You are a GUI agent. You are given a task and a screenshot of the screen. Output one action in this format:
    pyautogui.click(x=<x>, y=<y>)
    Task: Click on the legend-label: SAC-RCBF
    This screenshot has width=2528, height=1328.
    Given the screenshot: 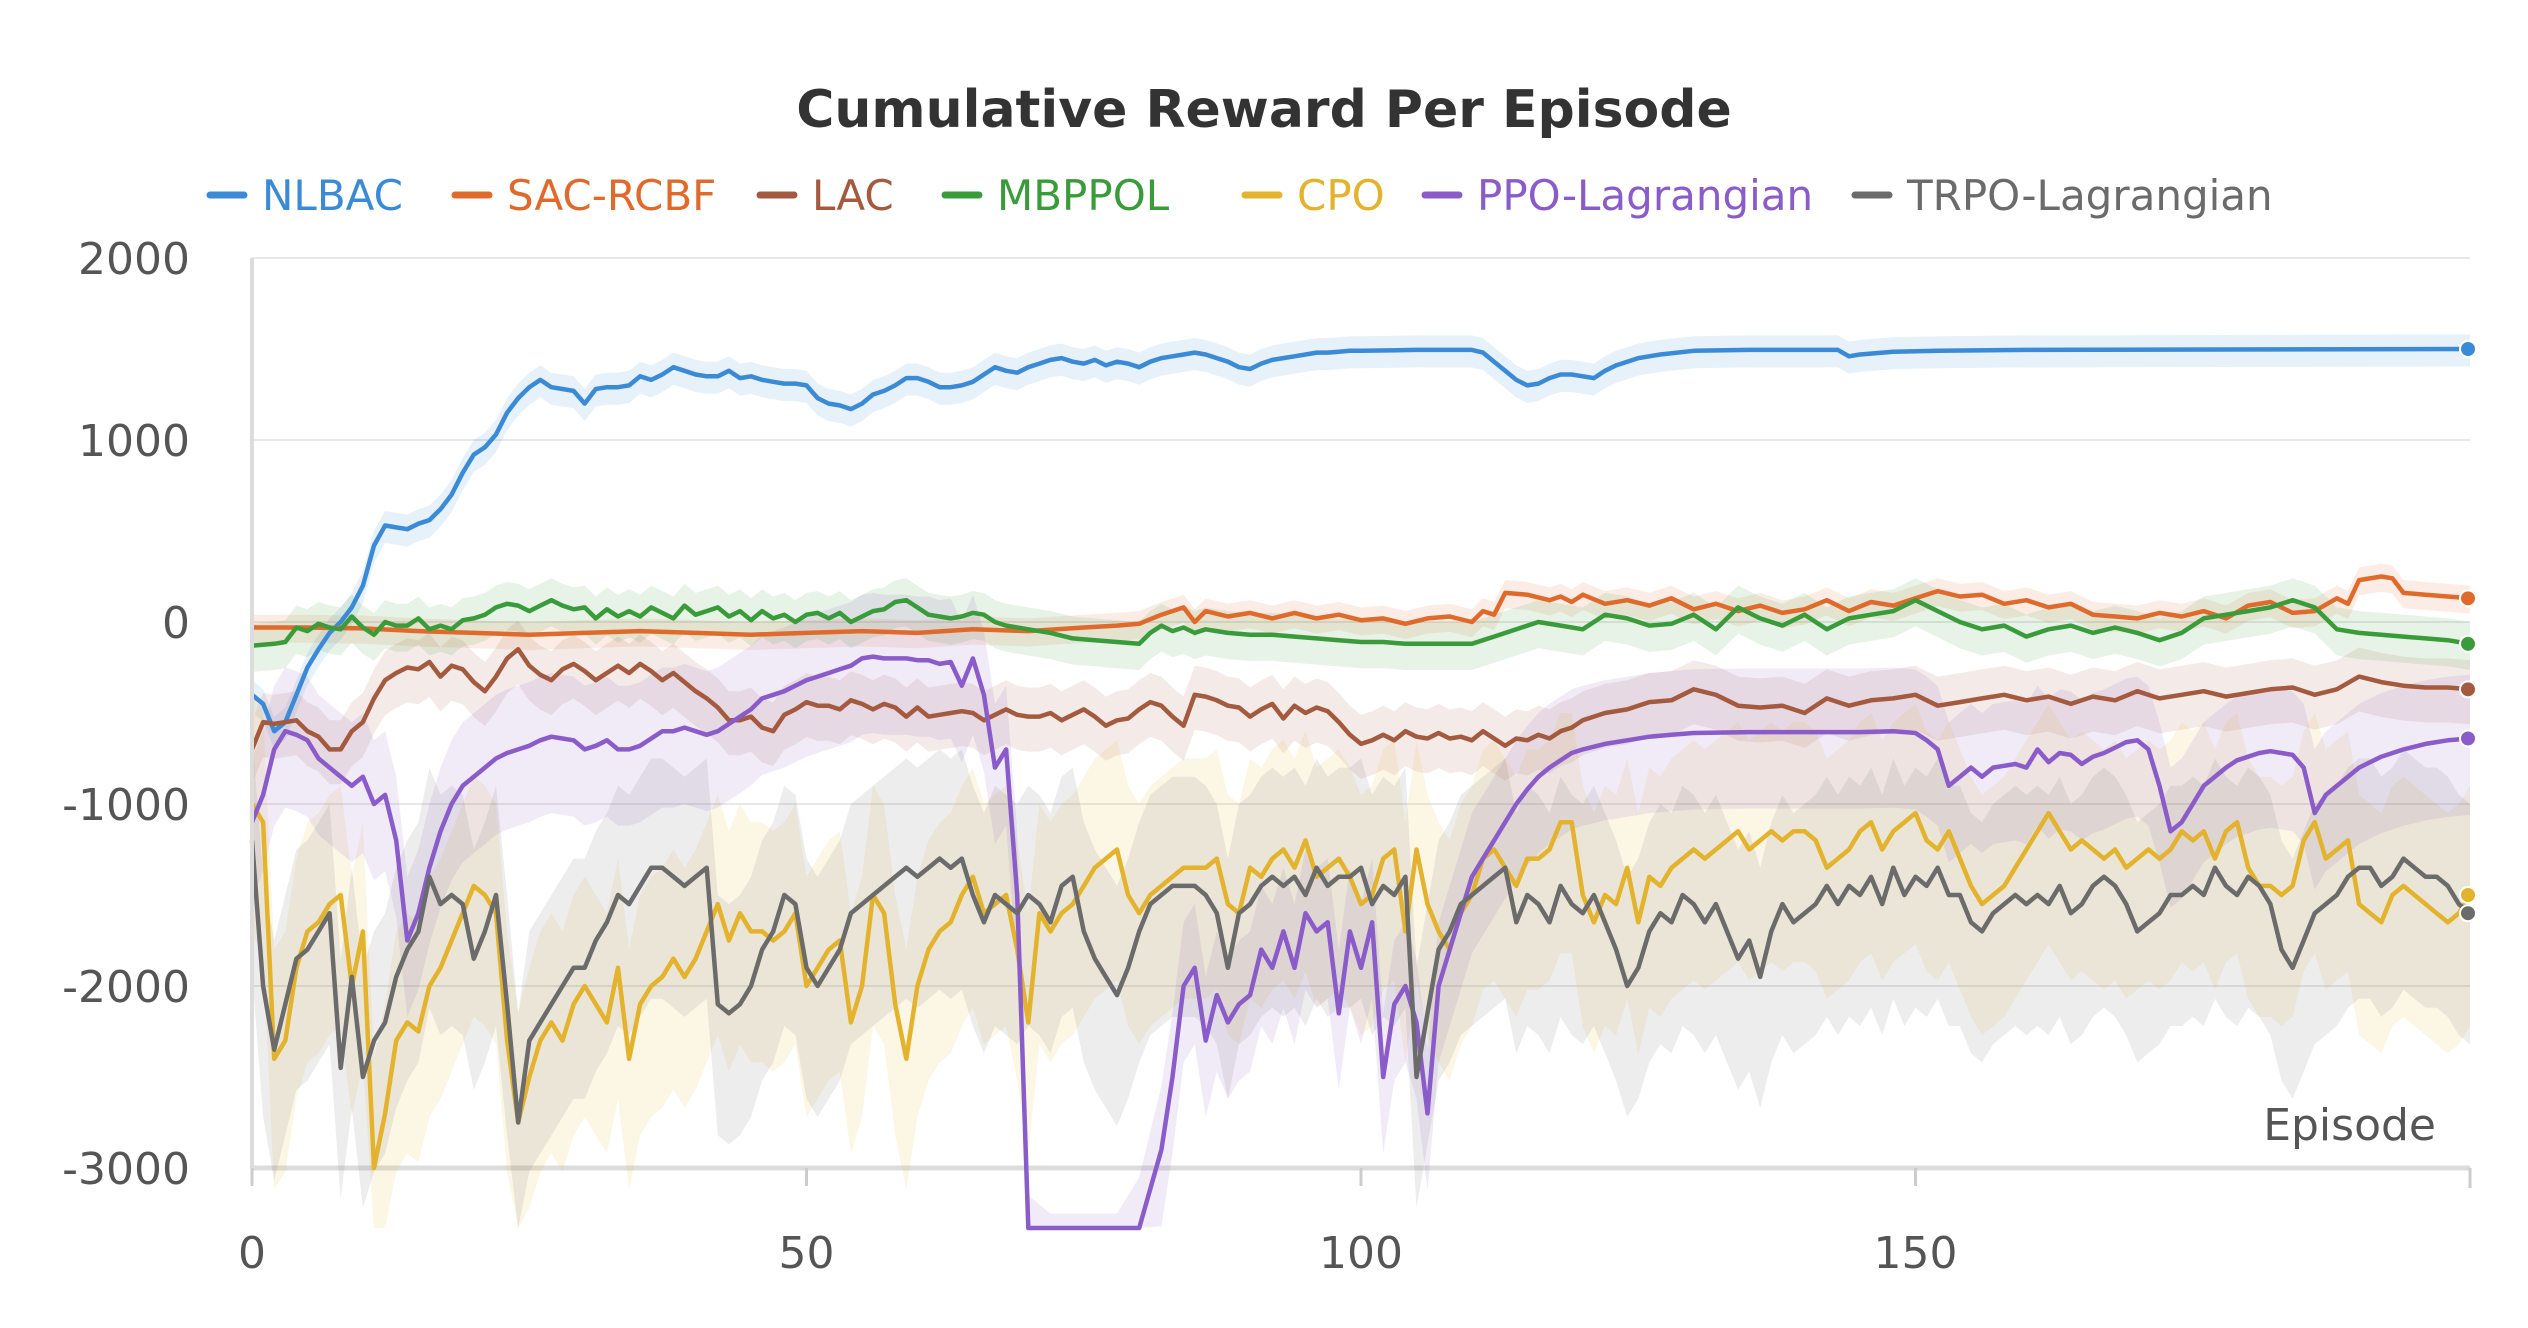 What is the action you would take?
    pyautogui.click(x=611, y=195)
    